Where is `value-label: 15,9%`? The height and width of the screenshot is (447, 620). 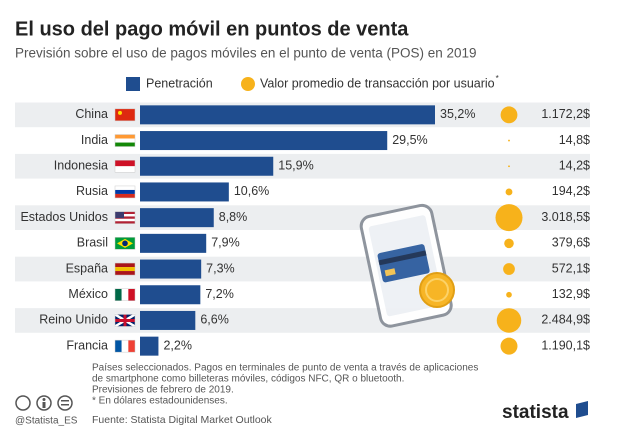 value-label: 15,9% is located at coordinates (295, 166).